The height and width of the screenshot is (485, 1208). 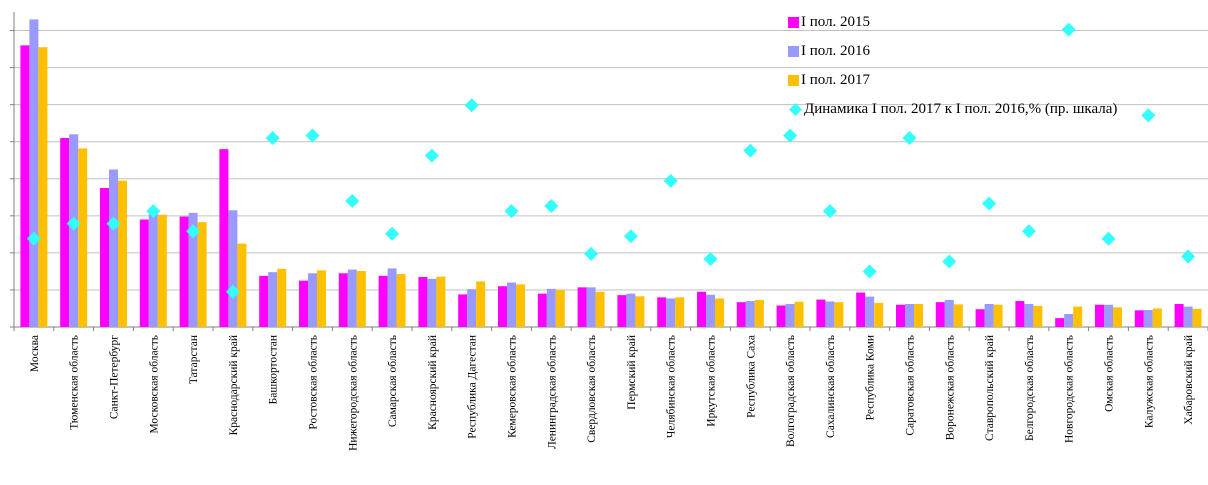 What do you see at coordinates (950, 387) in the screenshot?
I see `category-label: Воронежская область` at bounding box center [950, 387].